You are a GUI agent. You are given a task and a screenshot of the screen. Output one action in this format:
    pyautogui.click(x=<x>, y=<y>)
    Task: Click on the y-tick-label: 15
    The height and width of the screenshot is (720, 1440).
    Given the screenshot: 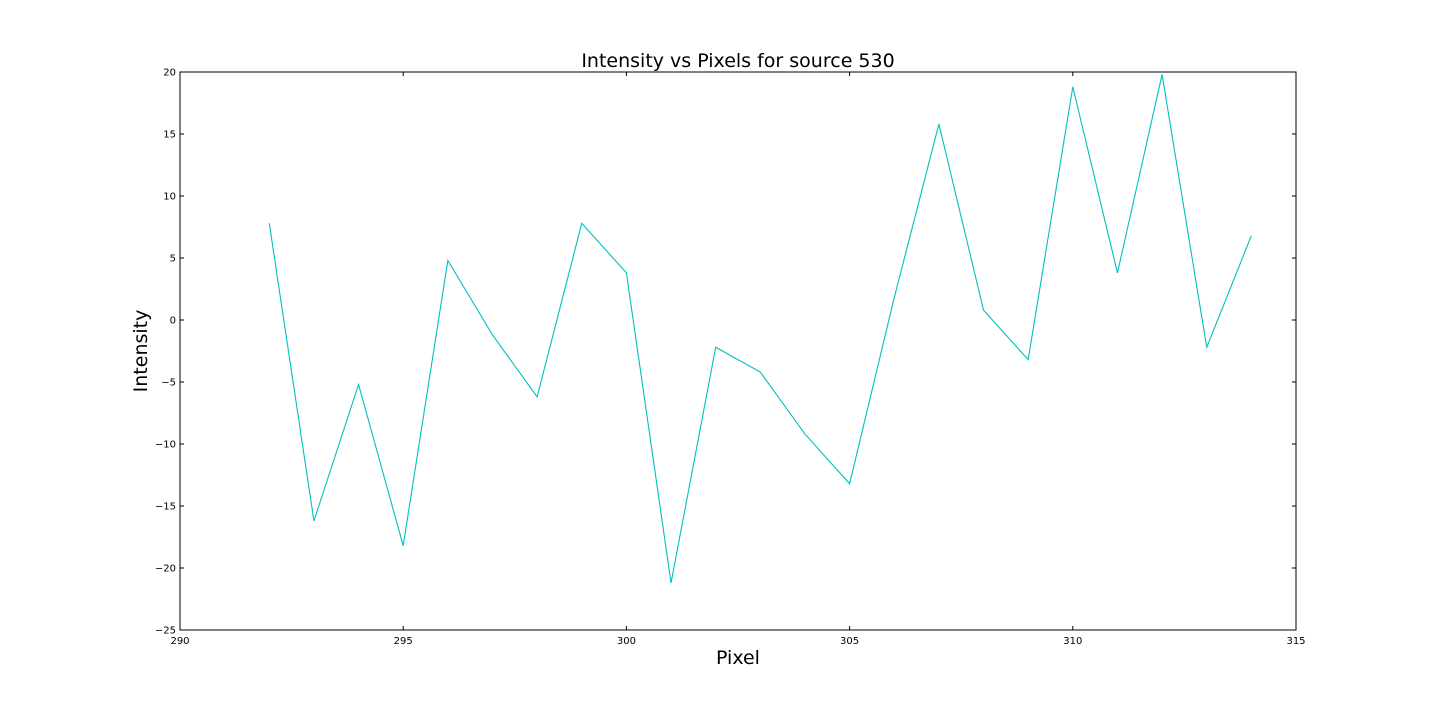 What is the action you would take?
    pyautogui.click(x=169, y=135)
    